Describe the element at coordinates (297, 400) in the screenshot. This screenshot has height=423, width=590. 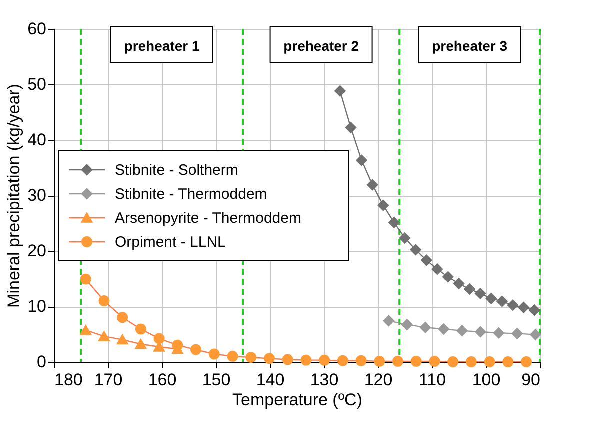
I see `x-axis-title: Temperature (ºC)` at that location.